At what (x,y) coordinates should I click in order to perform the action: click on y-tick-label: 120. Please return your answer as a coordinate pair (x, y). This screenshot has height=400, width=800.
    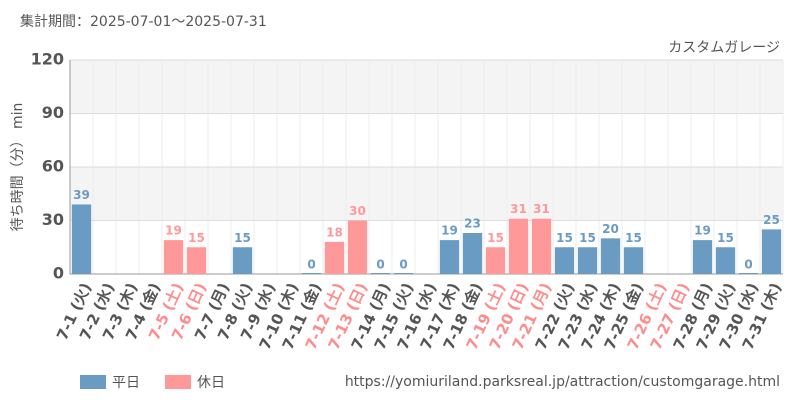
    Looking at the image, I should click on (47, 59).